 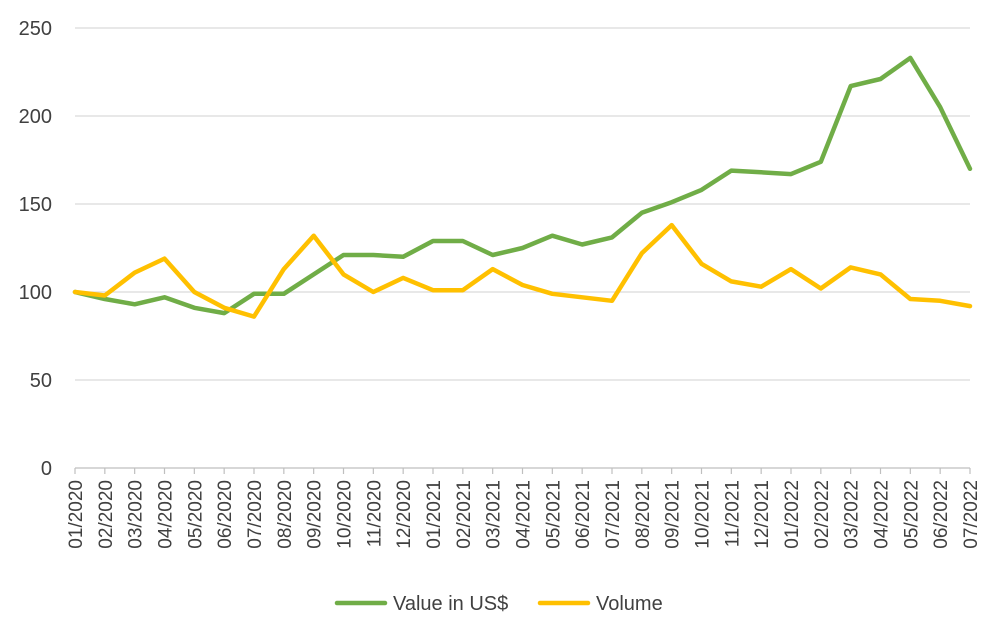 What do you see at coordinates (76, 514) in the screenshot?
I see `x-tick-label: 01/2020` at bounding box center [76, 514].